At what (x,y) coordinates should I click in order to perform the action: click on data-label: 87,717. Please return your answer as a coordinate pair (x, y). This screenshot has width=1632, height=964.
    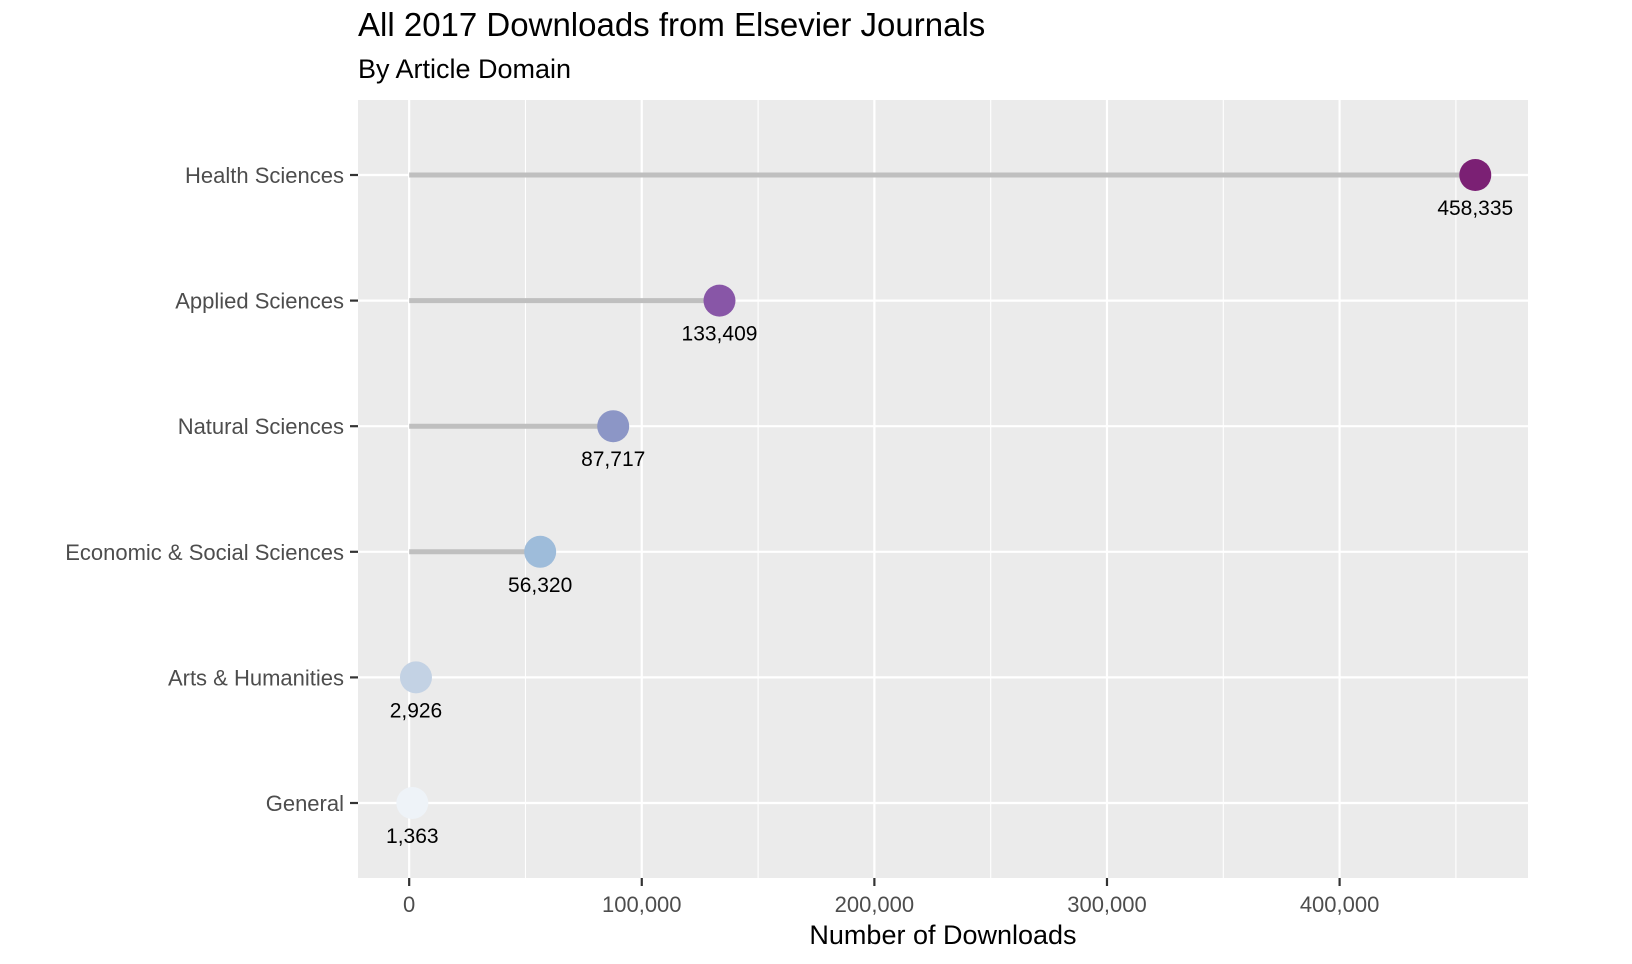
    Looking at the image, I should click on (613, 459).